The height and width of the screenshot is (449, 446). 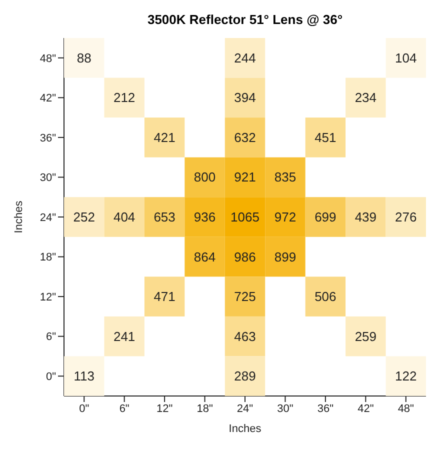 What do you see at coordinates (285, 256) in the screenshot?
I see `data-label: 899` at bounding box center [285, 256].